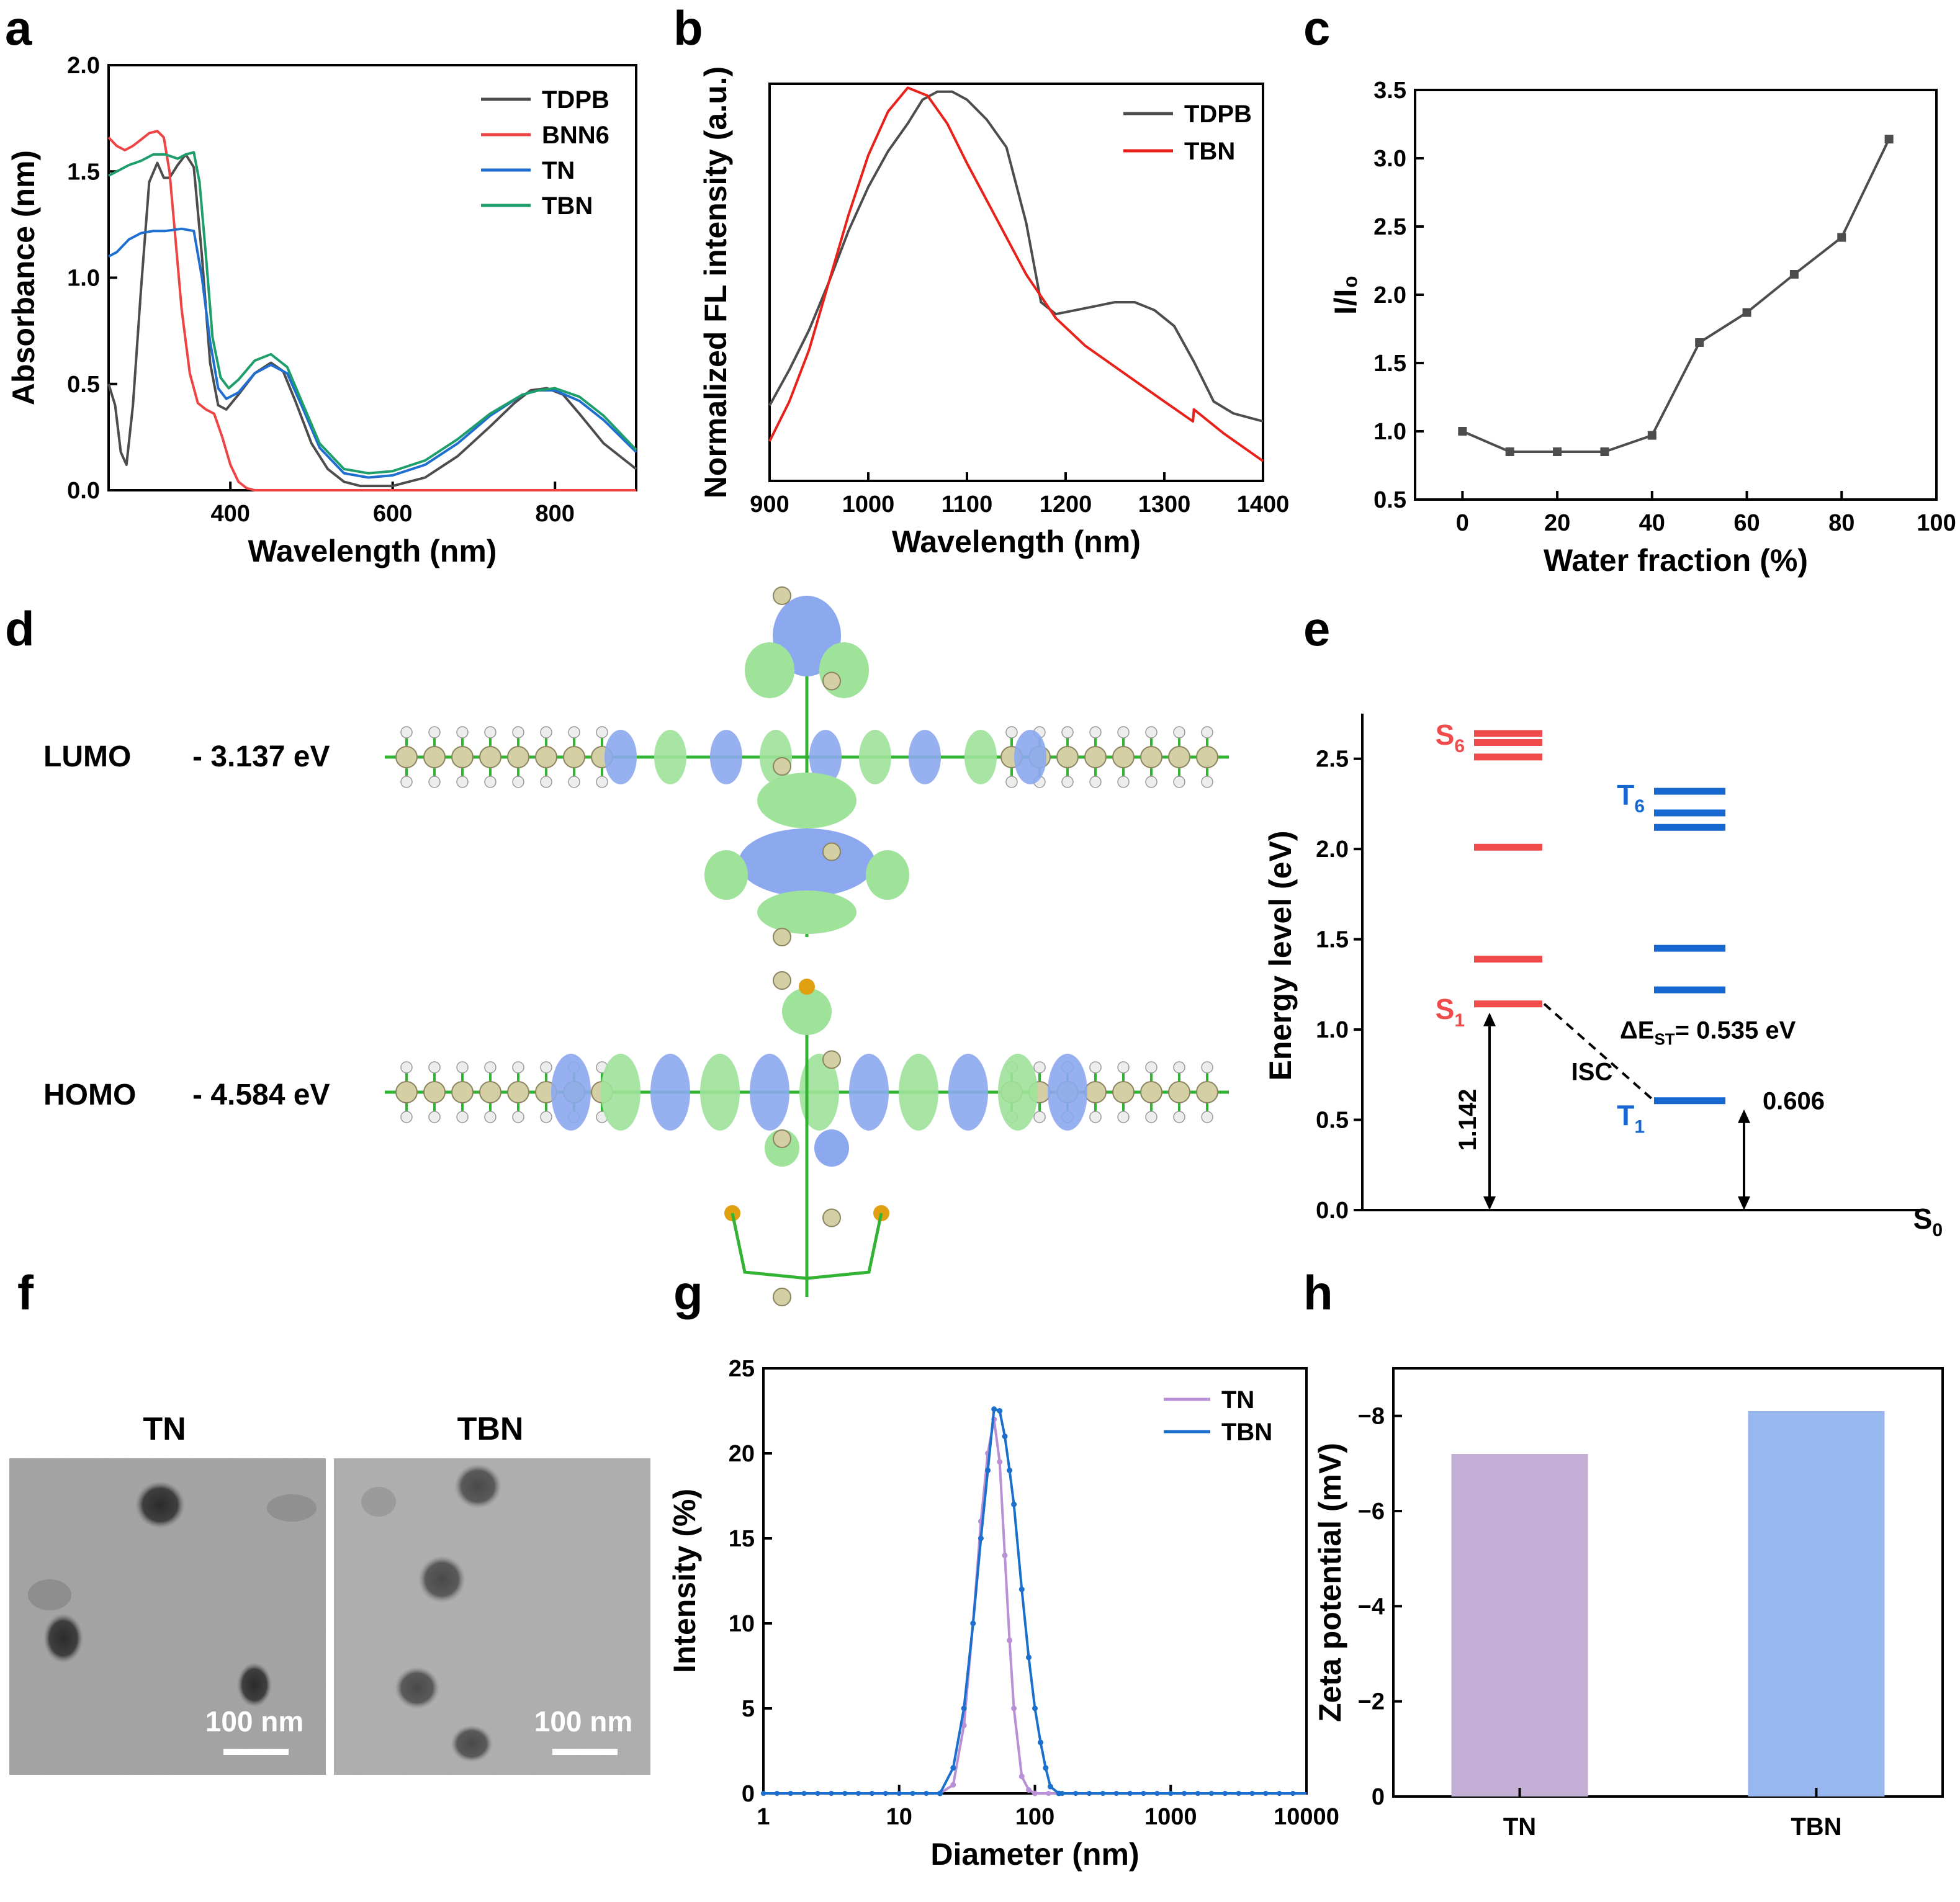 Image resolution: width=1960 pixels, height=1902 pixels. What do you see at coordinates (1744, 1116) in the screenshot?
I see `t1-arrow-head-top` at bounding box center [1744, 1116].